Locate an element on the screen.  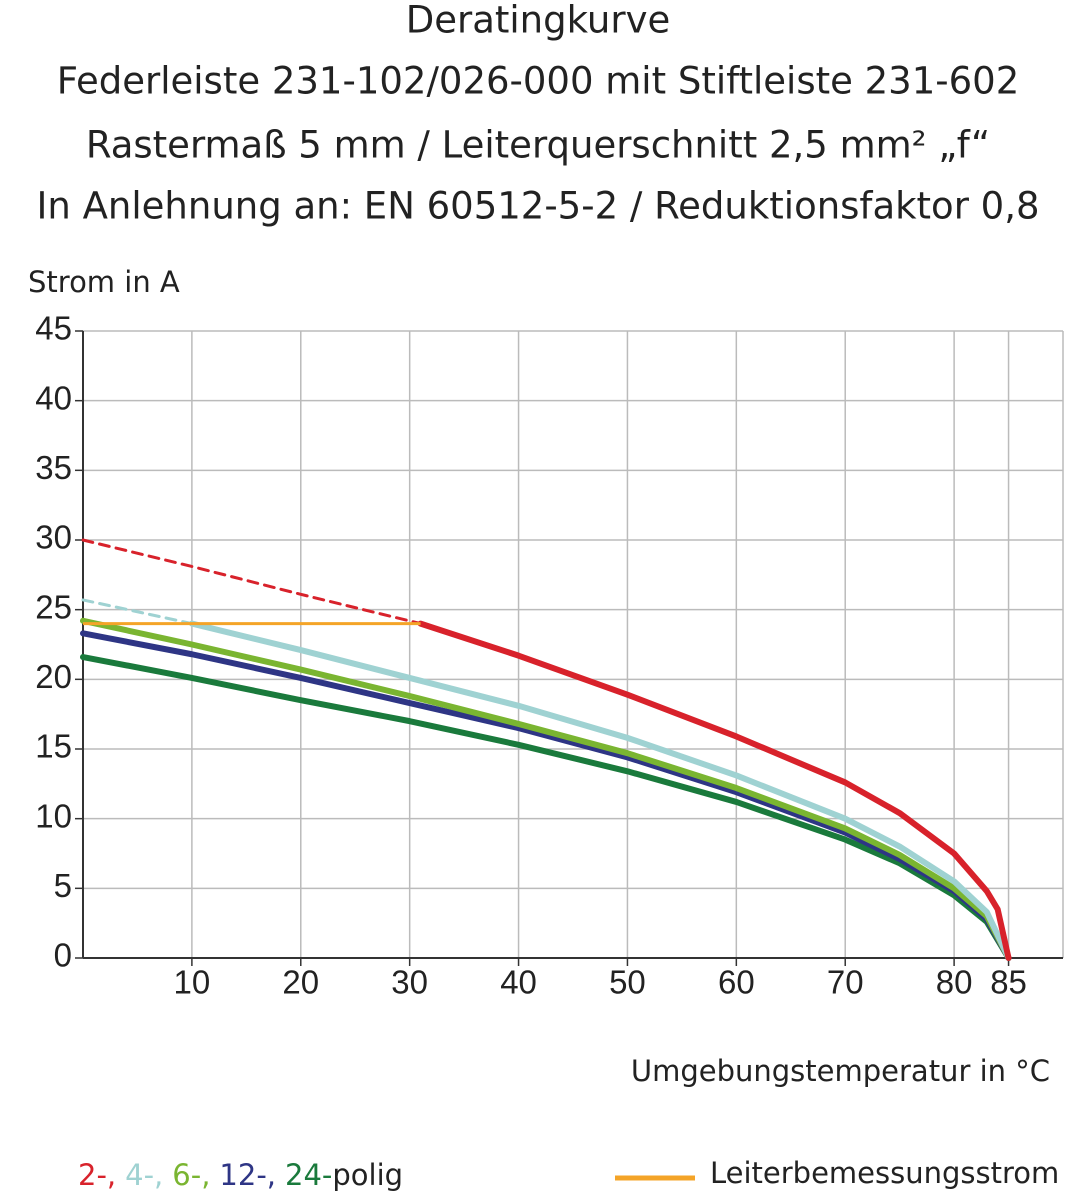
legend-suffix: polig is located at coordinates (367, 1175).